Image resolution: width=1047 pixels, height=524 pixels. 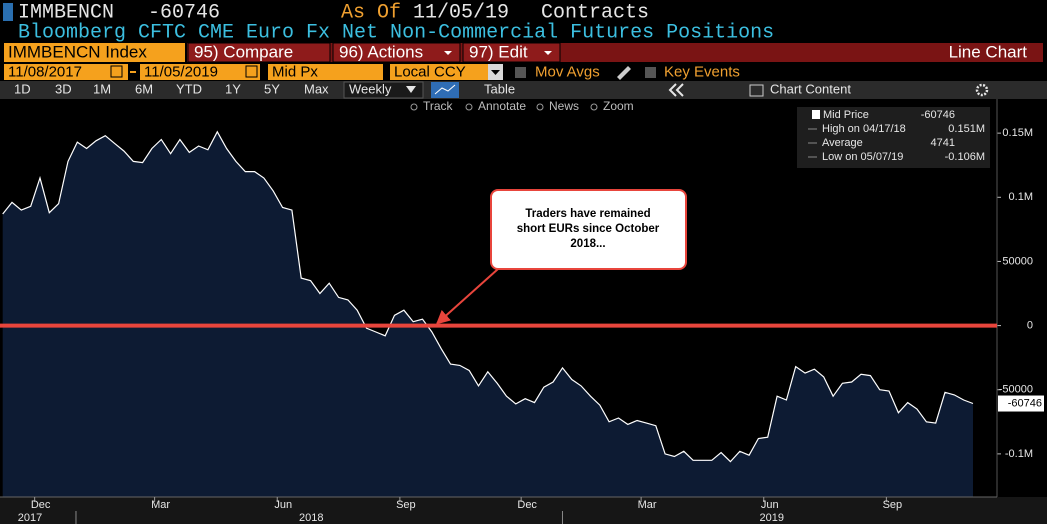 What do you see at coordinates (316, 88) in the screenshot?
I see `range-button: Max` at bounding box center [316, 88].